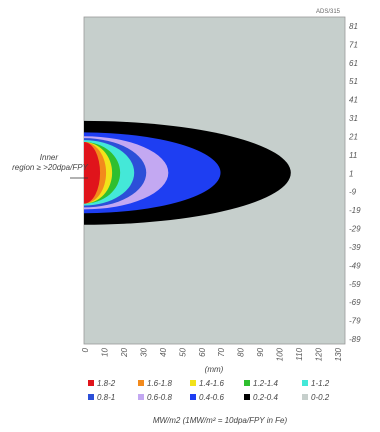  I want to click on x-tick-label: 40, so click(163, 351).